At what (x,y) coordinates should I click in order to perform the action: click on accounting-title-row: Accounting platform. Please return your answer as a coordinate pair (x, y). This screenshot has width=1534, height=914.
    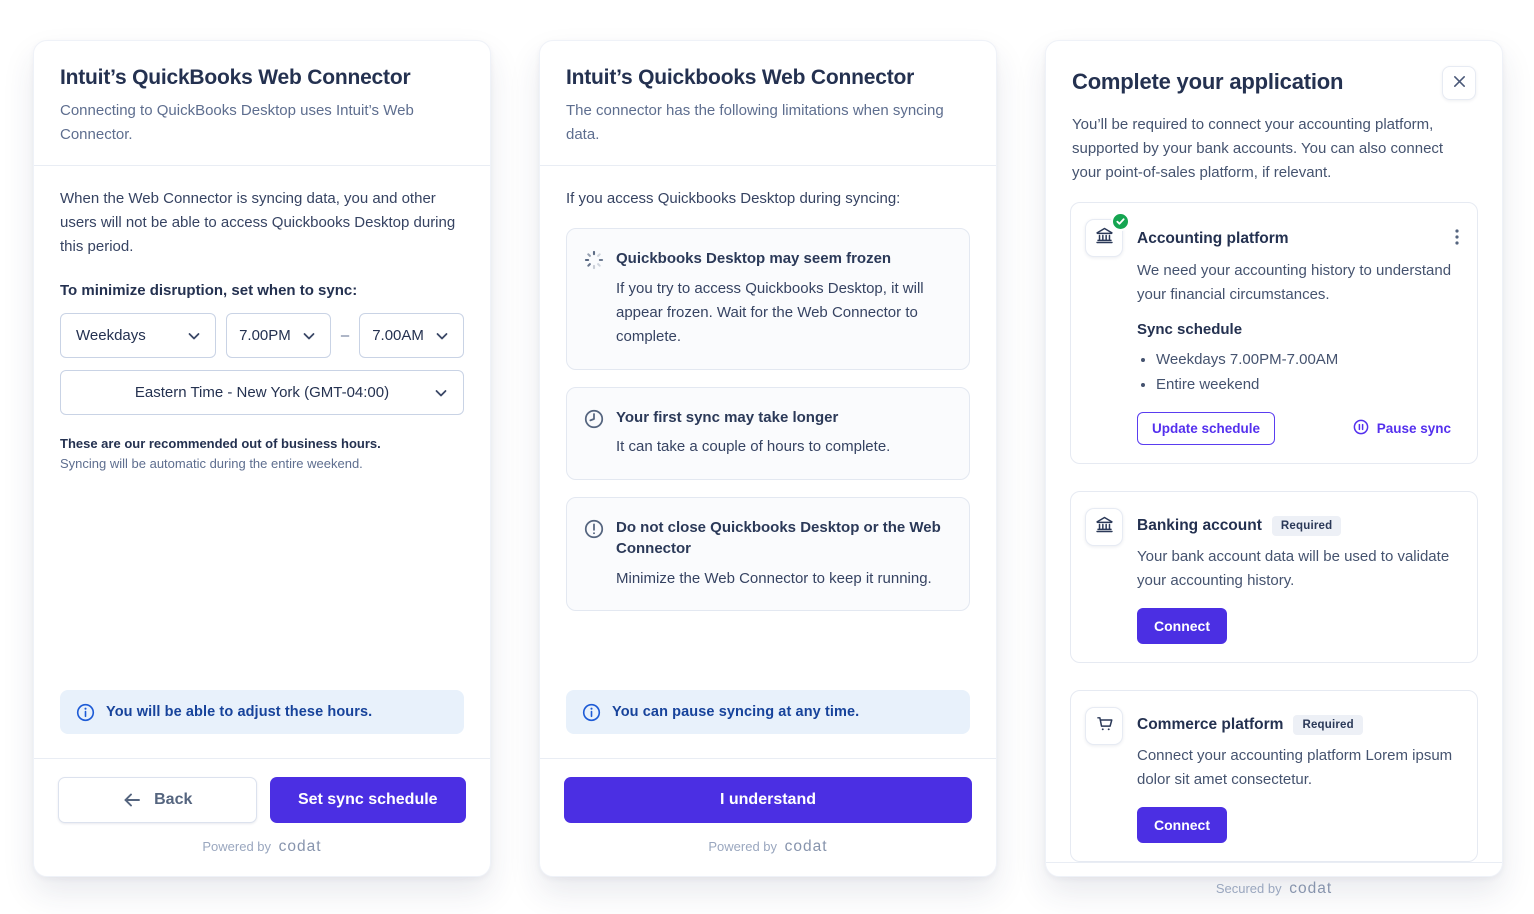
    Looking at the image, I should click on (1300, 238).